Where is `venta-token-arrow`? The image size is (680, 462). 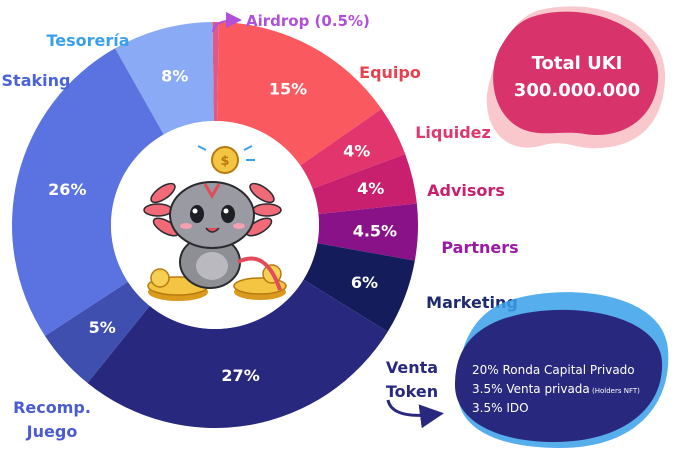 venta-token-arrow is located at coordinates (415, 414).